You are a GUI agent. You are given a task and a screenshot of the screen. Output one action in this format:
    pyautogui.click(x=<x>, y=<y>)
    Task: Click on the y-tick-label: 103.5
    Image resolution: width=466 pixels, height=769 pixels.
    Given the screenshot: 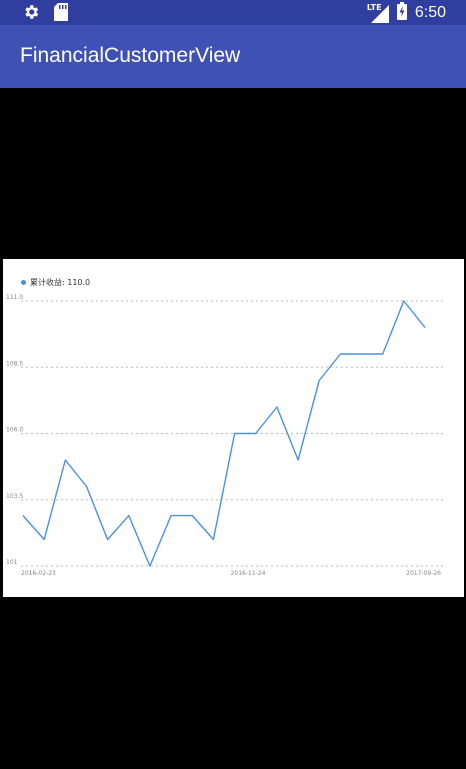 What is the action you would take?
    pyautogui.click(x=14, y=496)
    